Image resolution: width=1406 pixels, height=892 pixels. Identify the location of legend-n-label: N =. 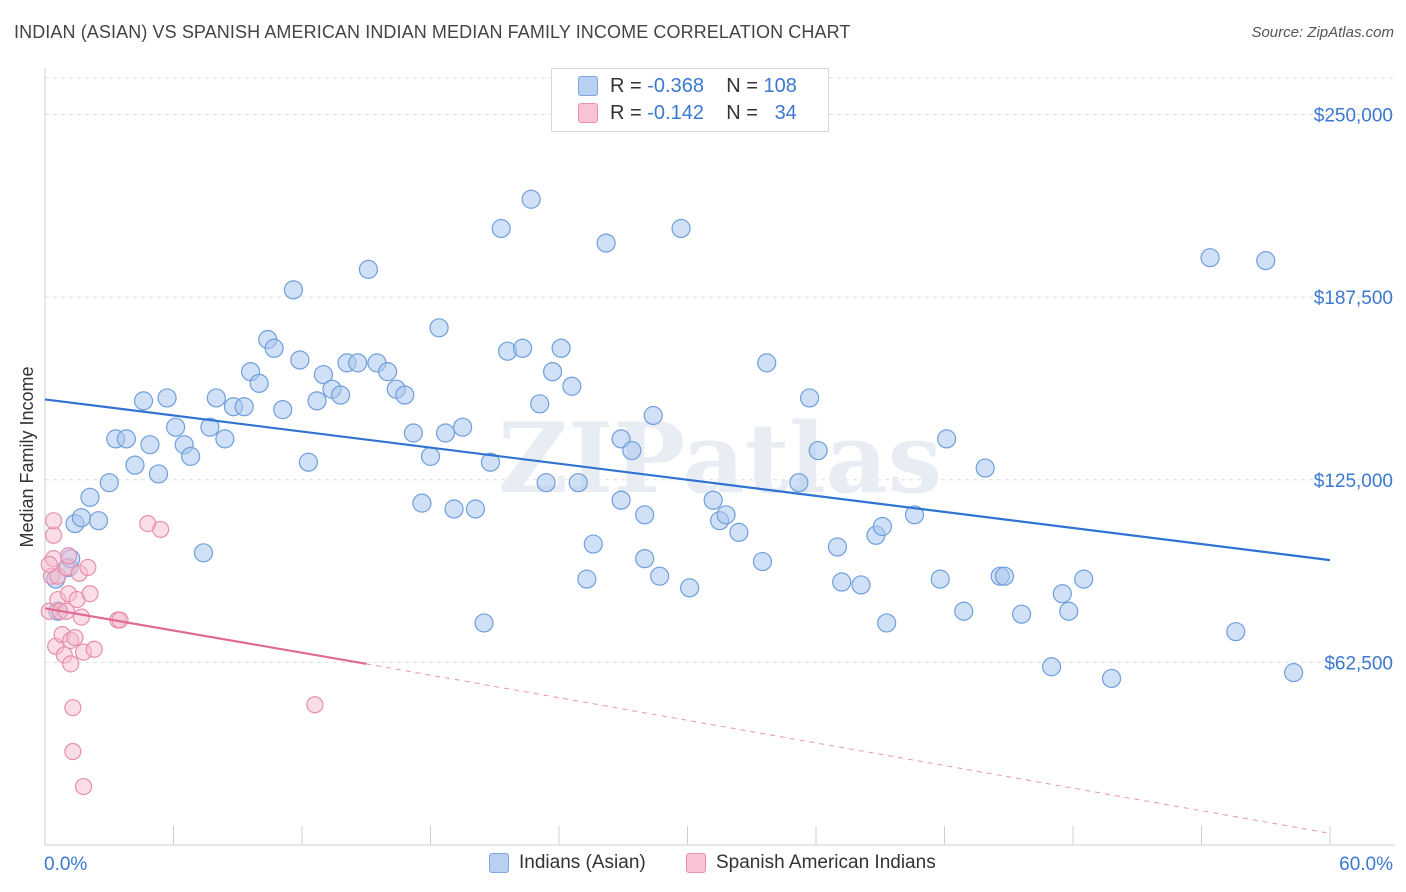
(742, 85).